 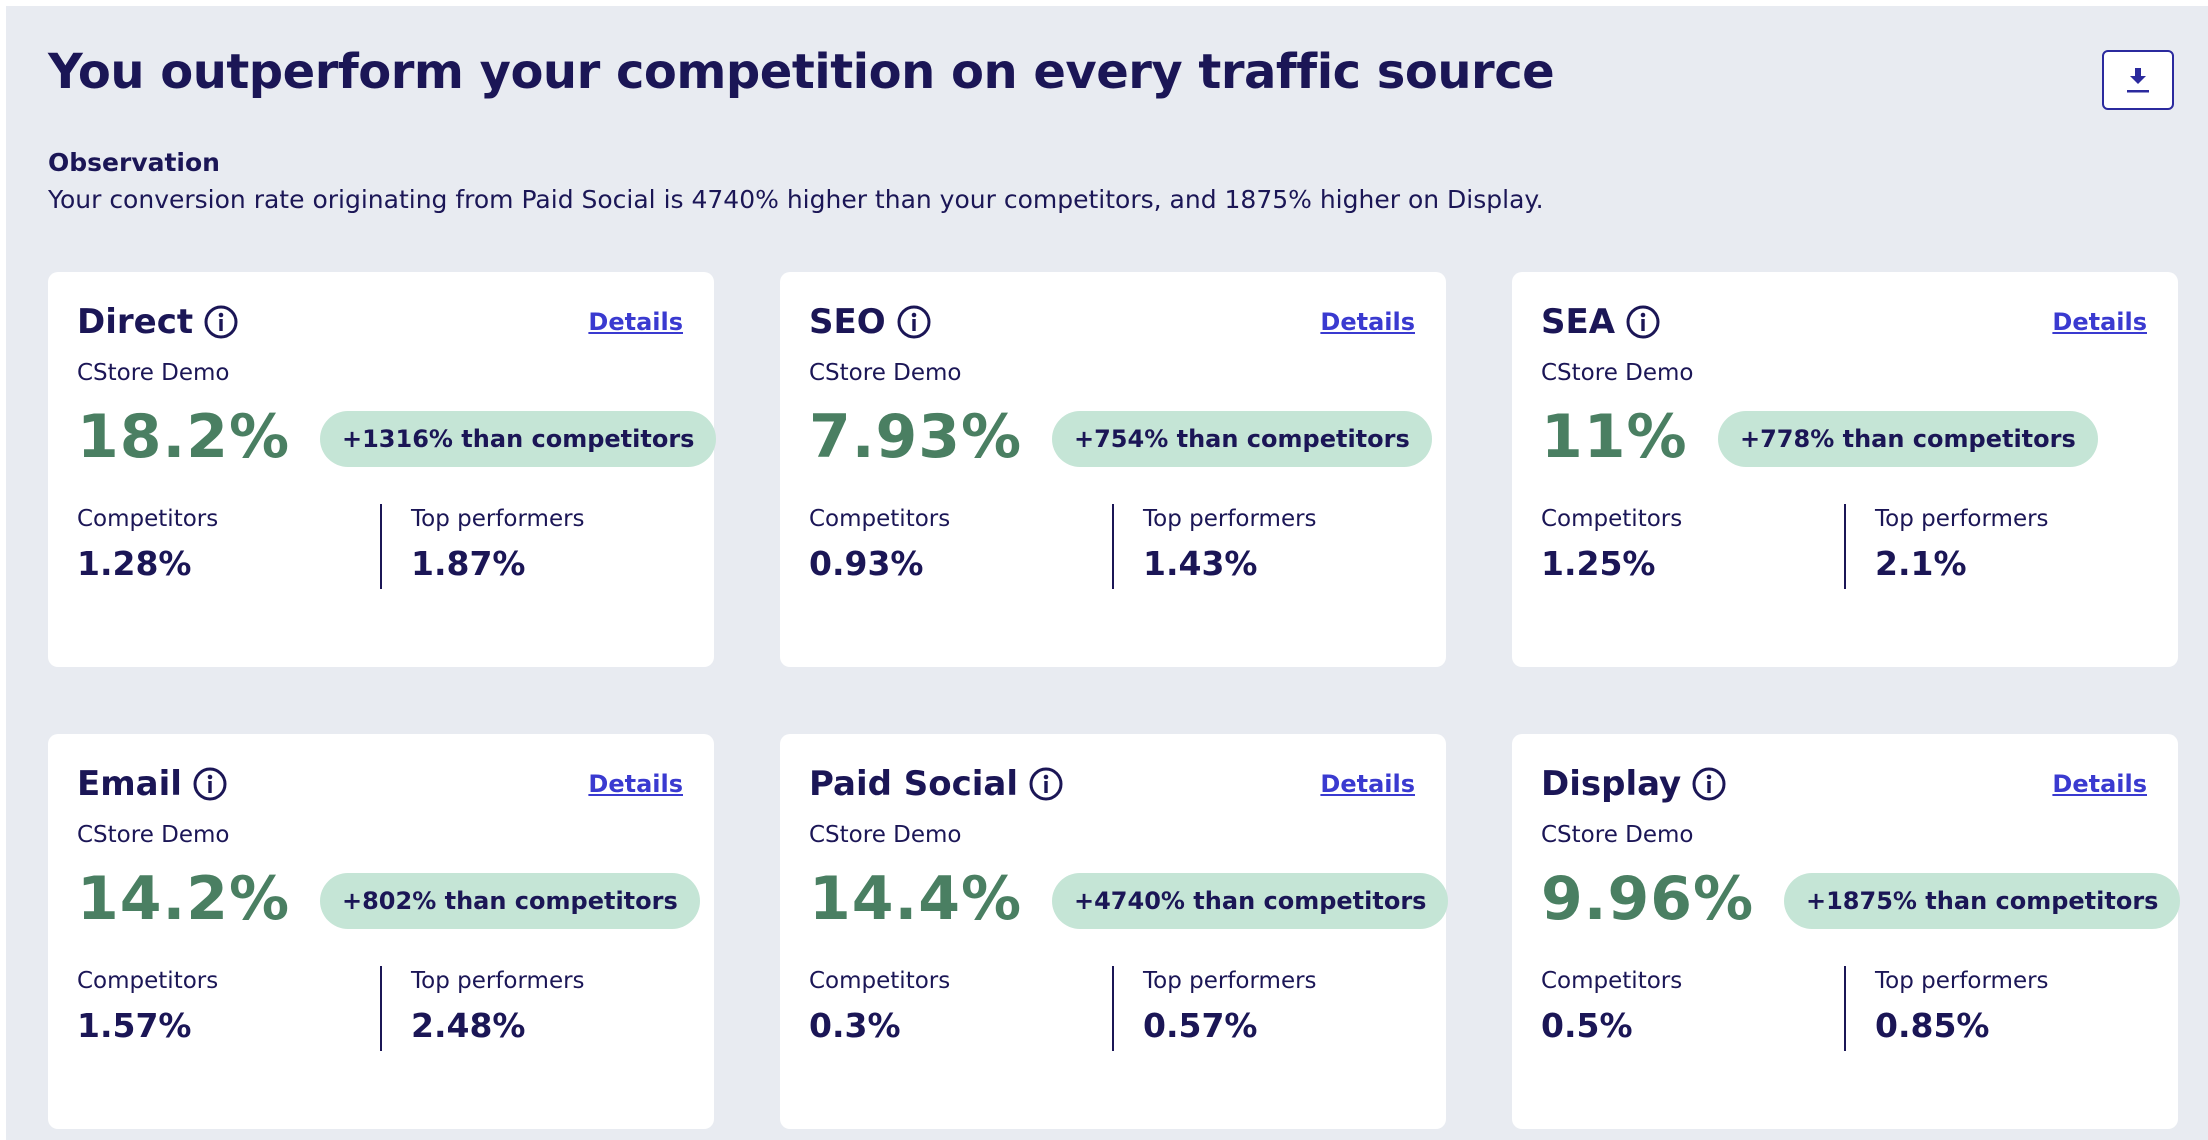 I want to click on card-title: Display, so click(x=1611, y=784).